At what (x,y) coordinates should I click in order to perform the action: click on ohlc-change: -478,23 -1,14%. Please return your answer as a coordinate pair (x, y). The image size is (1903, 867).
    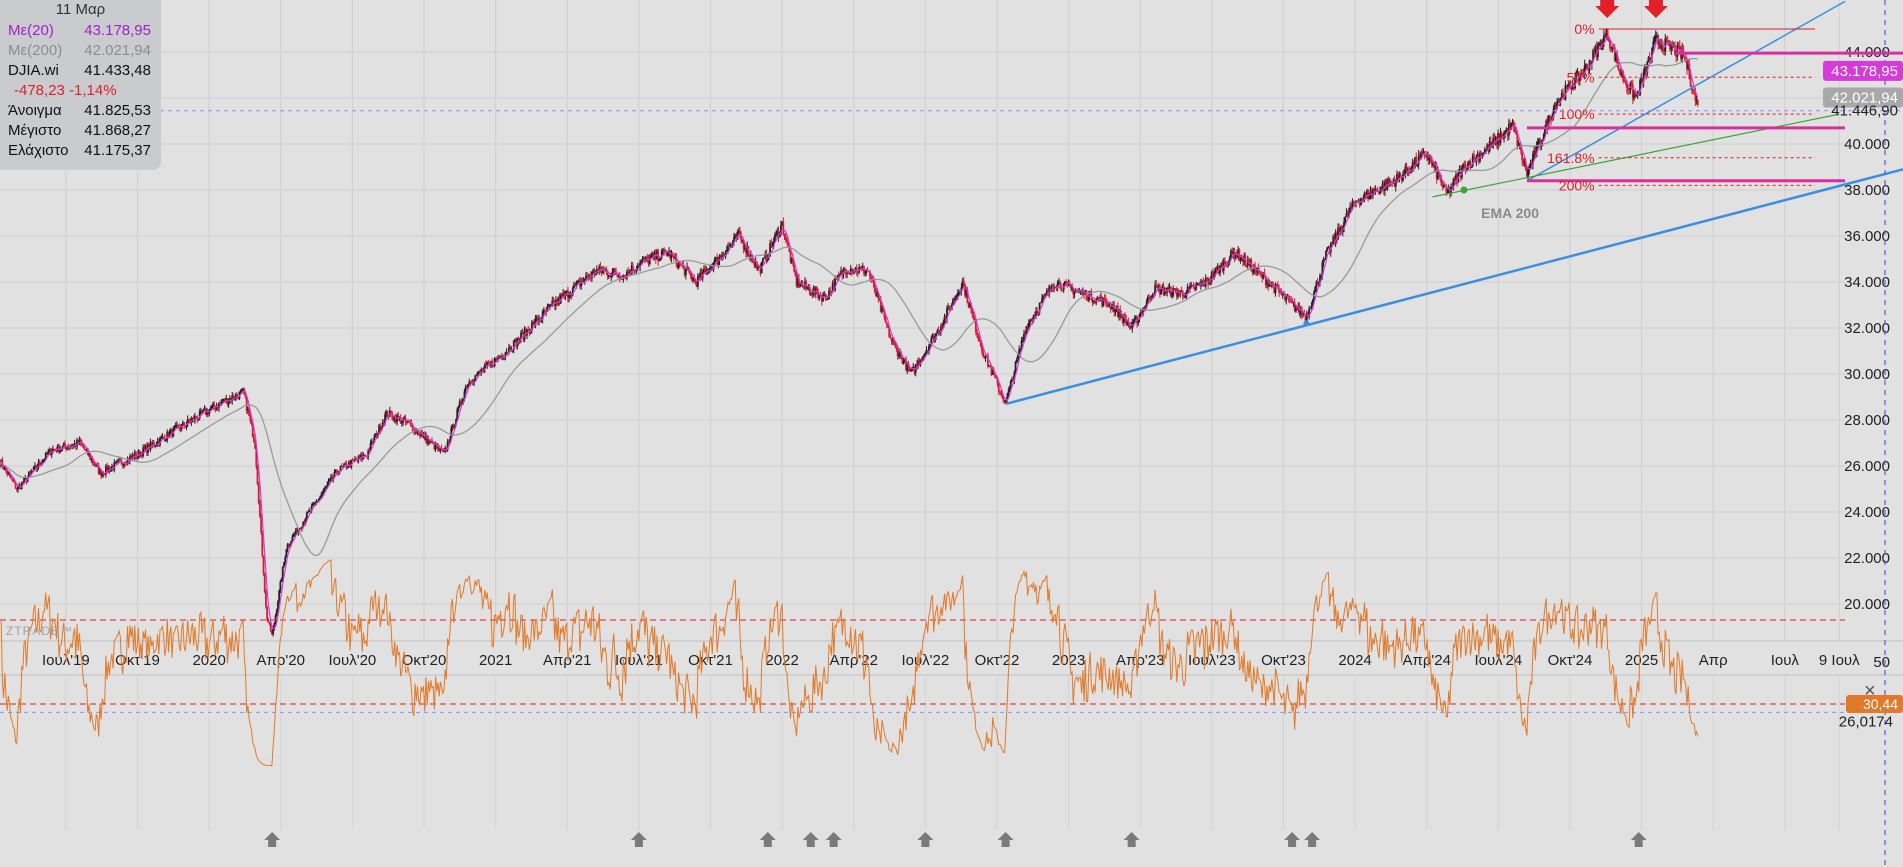
    Looking at the image, I should click on (65, 90).